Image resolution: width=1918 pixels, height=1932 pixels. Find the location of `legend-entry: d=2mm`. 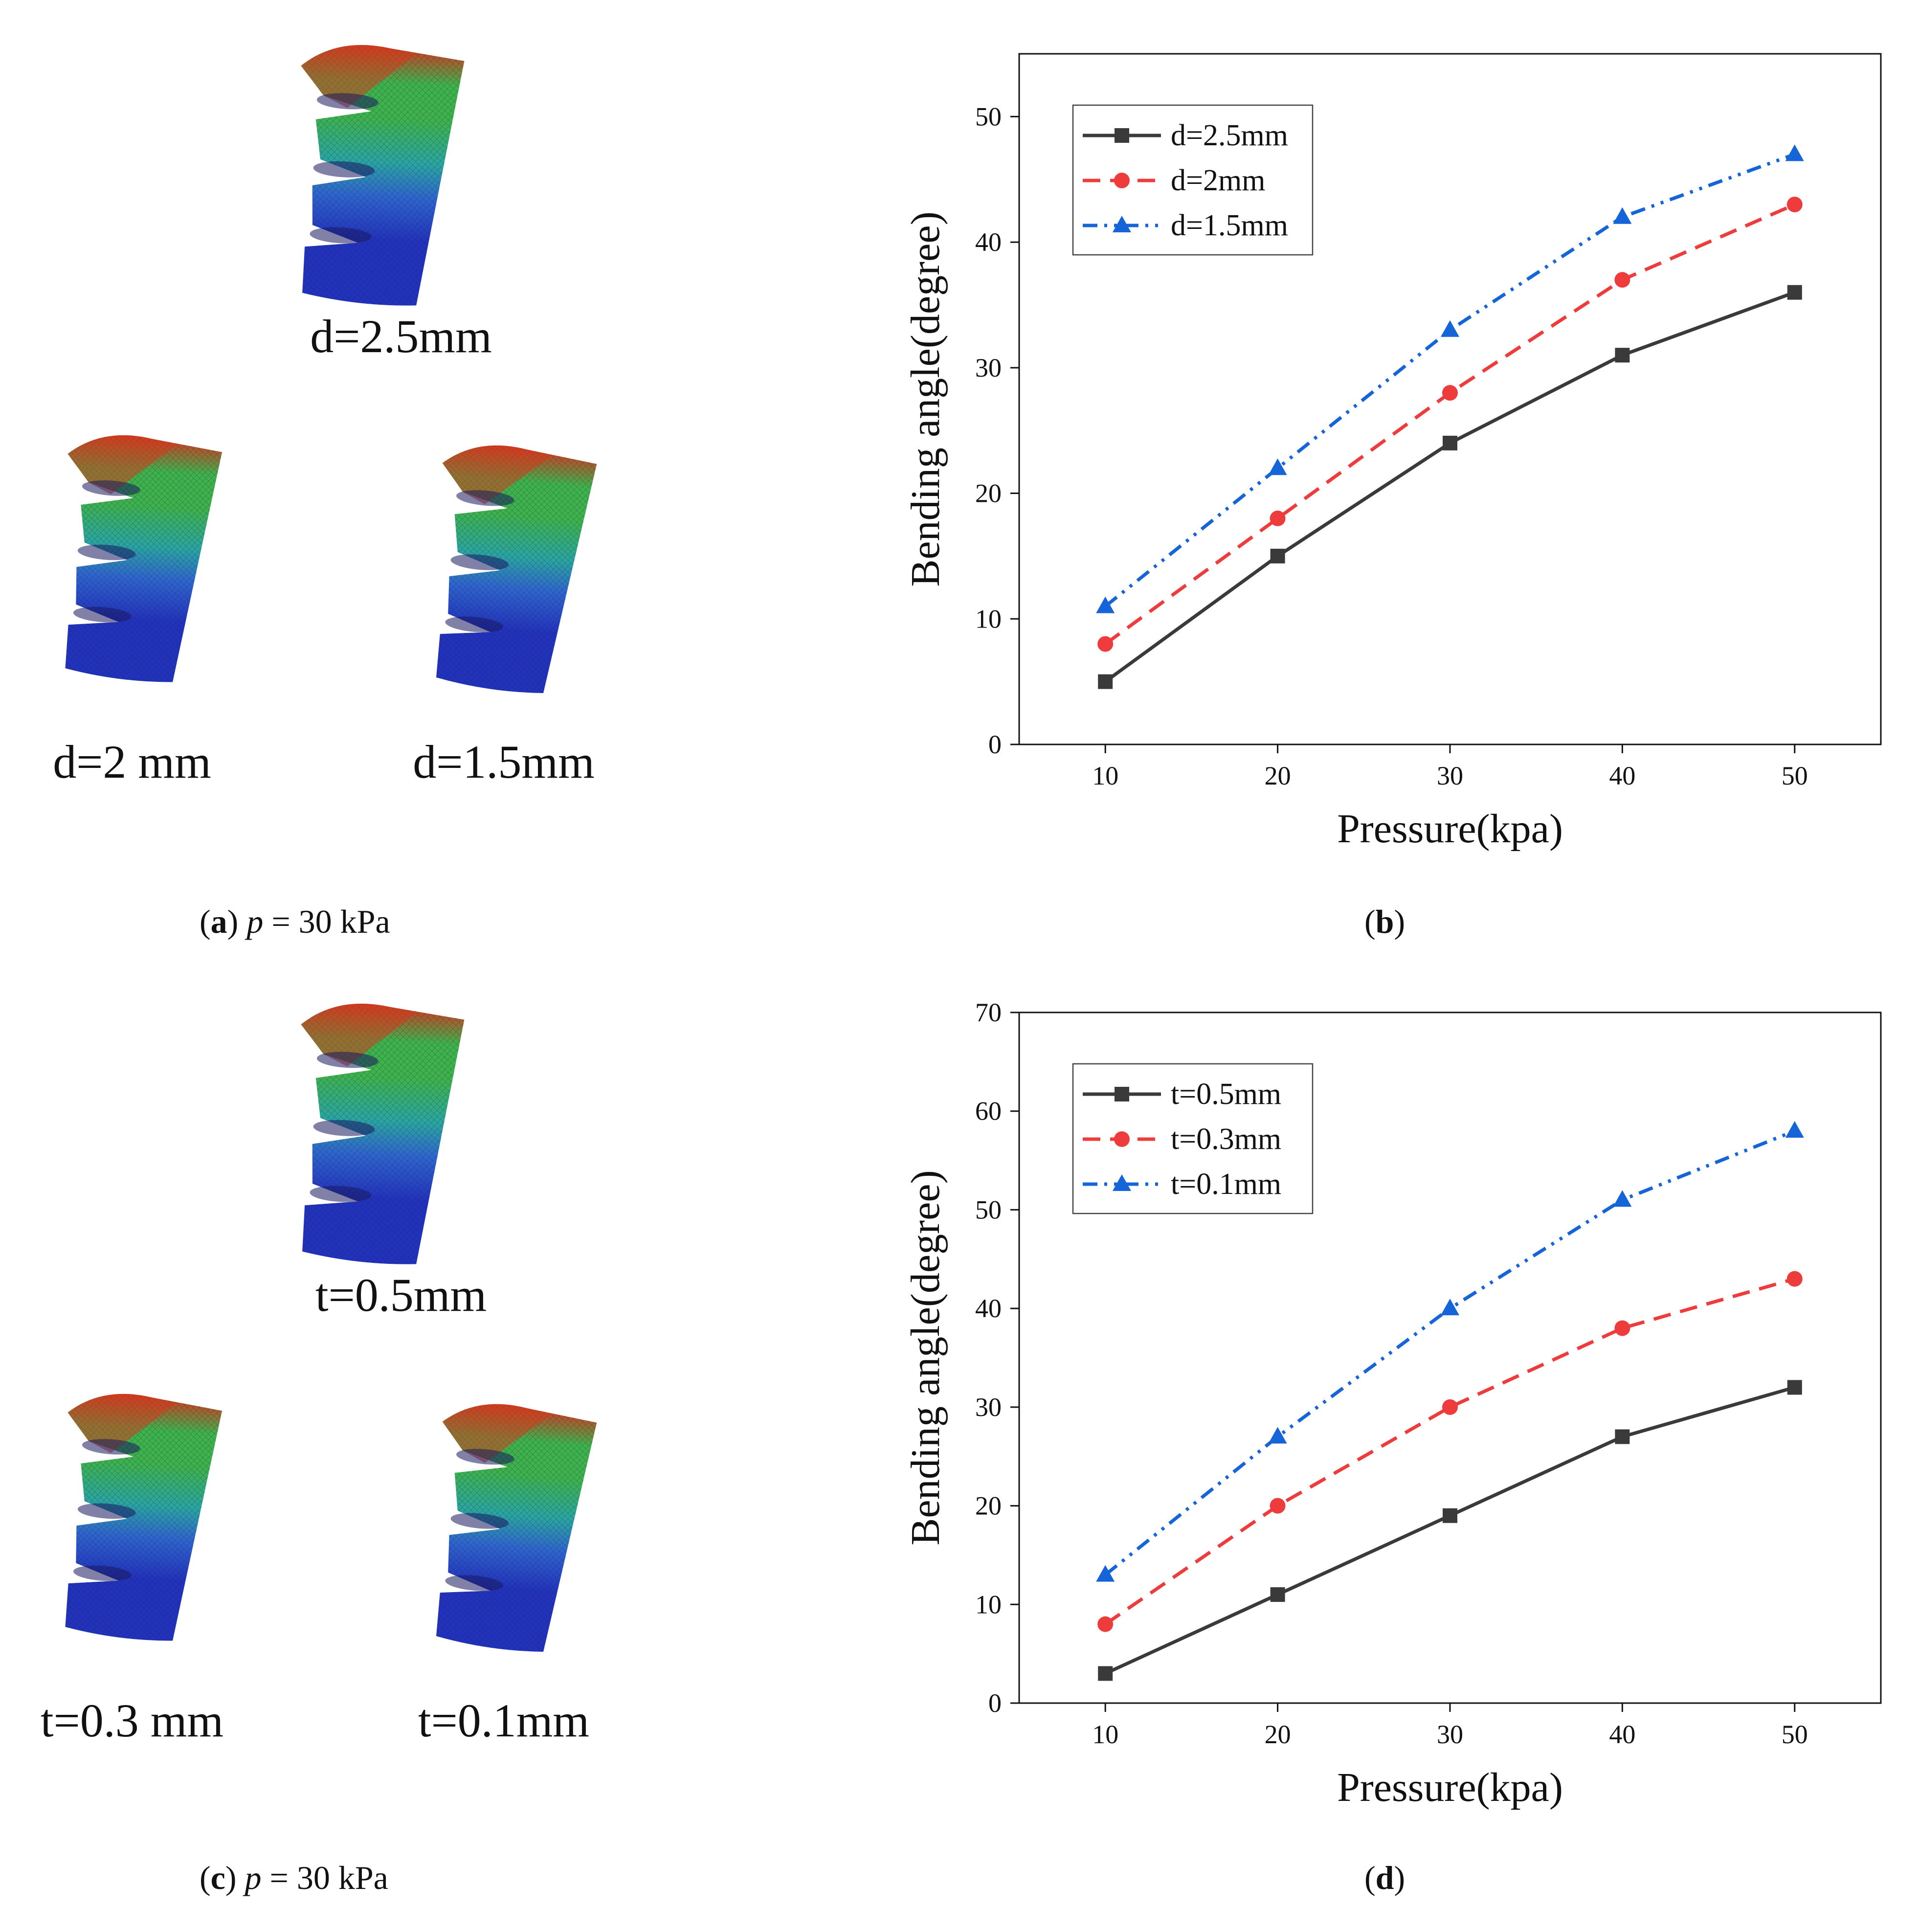

legend-entry: d=2mm is located at coordinates (1218, 180).